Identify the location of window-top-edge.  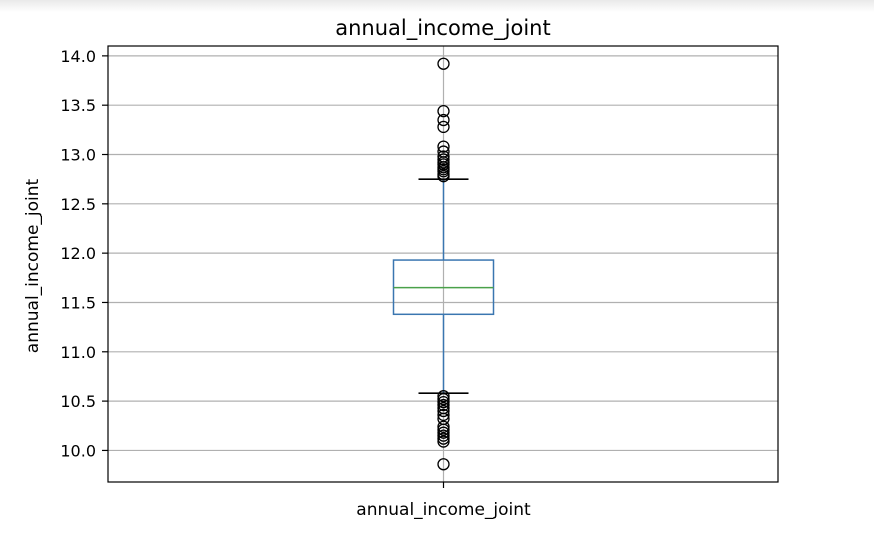
(437, 6).